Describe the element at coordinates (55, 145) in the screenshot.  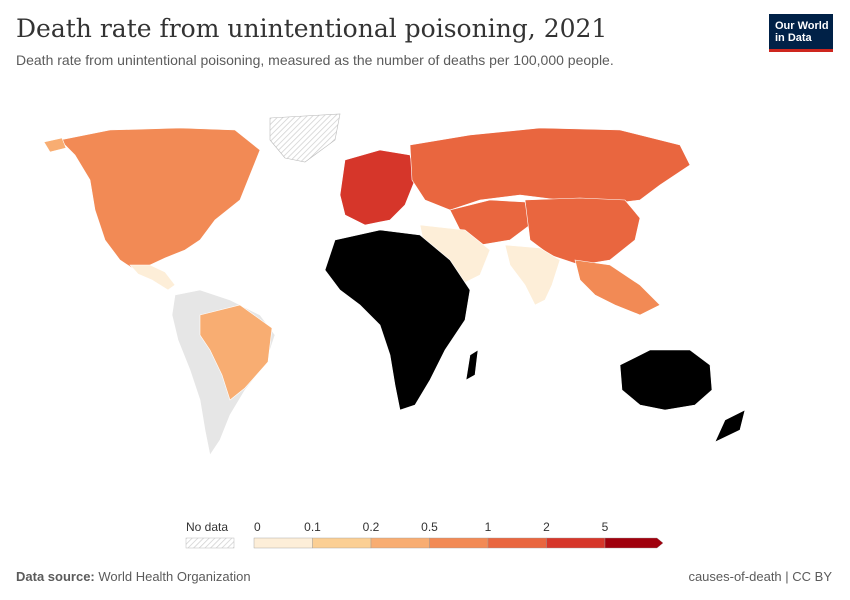
I see `region-alaska` at that location.